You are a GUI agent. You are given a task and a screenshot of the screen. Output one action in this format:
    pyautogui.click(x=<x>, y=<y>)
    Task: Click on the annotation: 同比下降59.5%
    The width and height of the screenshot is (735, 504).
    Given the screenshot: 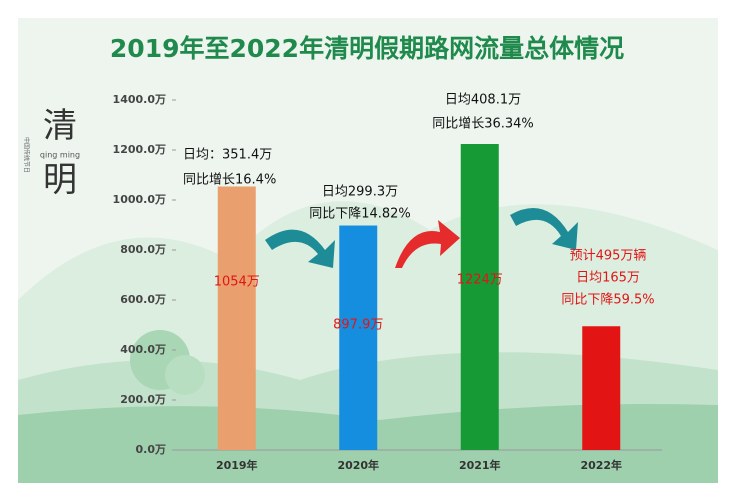 What is the action you would take?
    pyautogui.click(x=607, y=300)
    